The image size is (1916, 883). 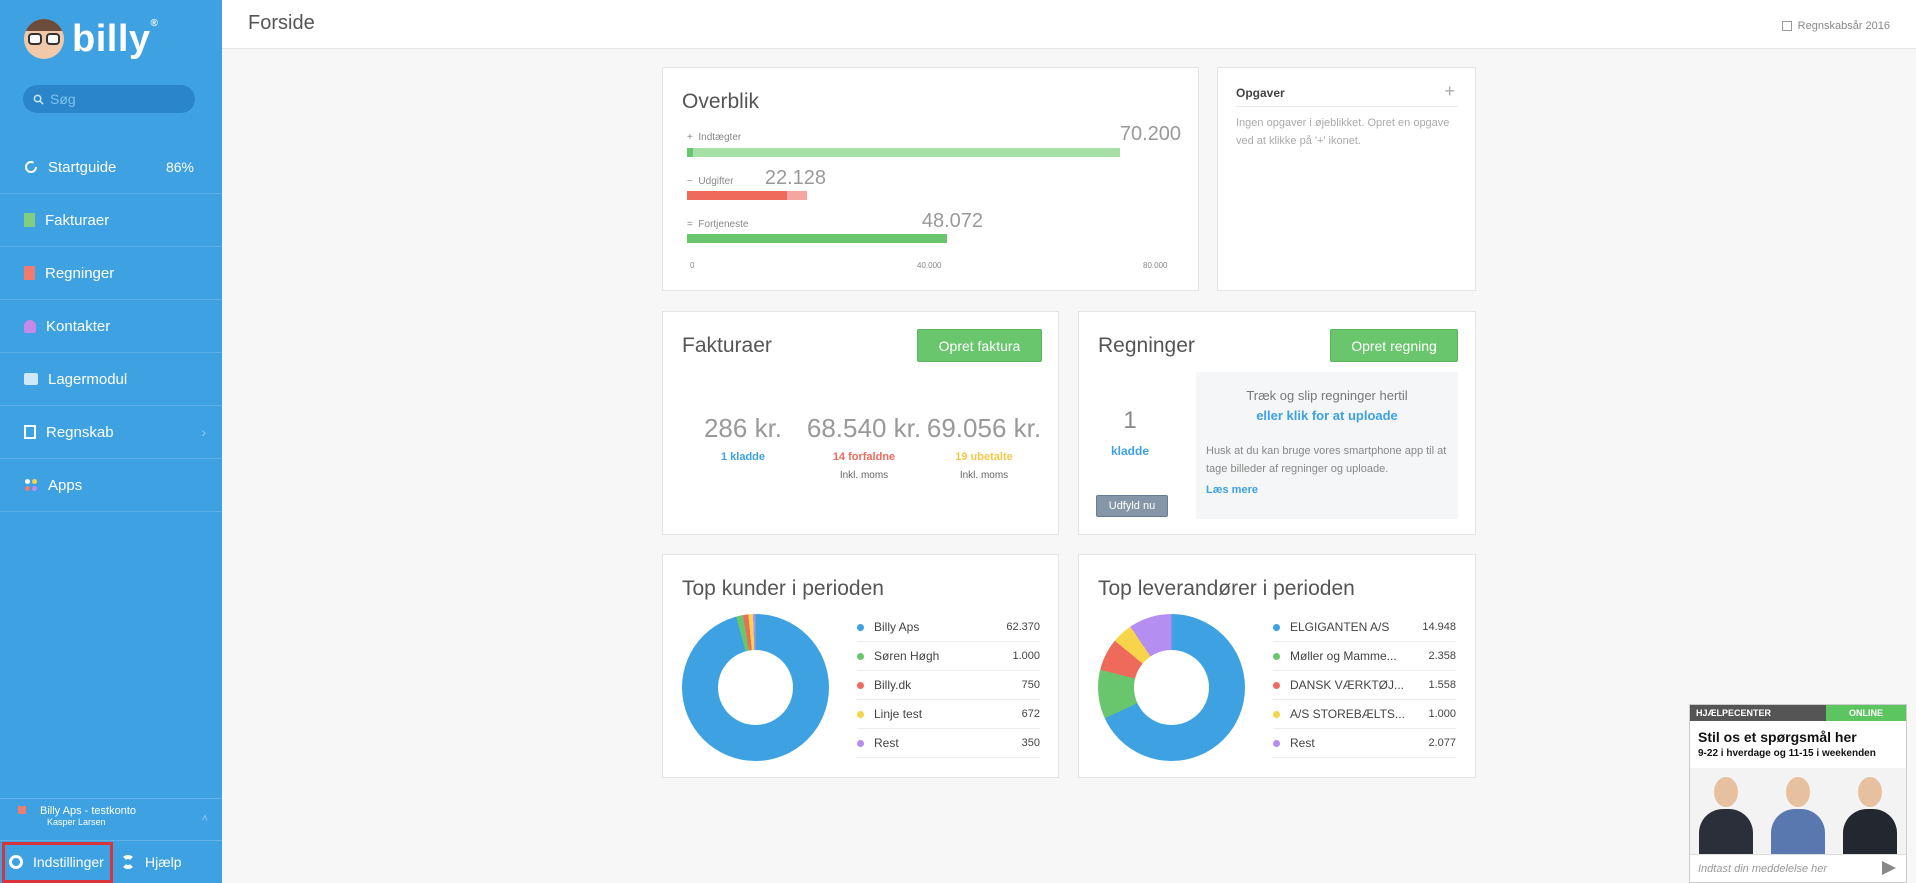 What do you see at coordinates (1364, 743) in the screenshot?
I see `legend-item: Rest 2.077` at bounding box center [1364, 743].